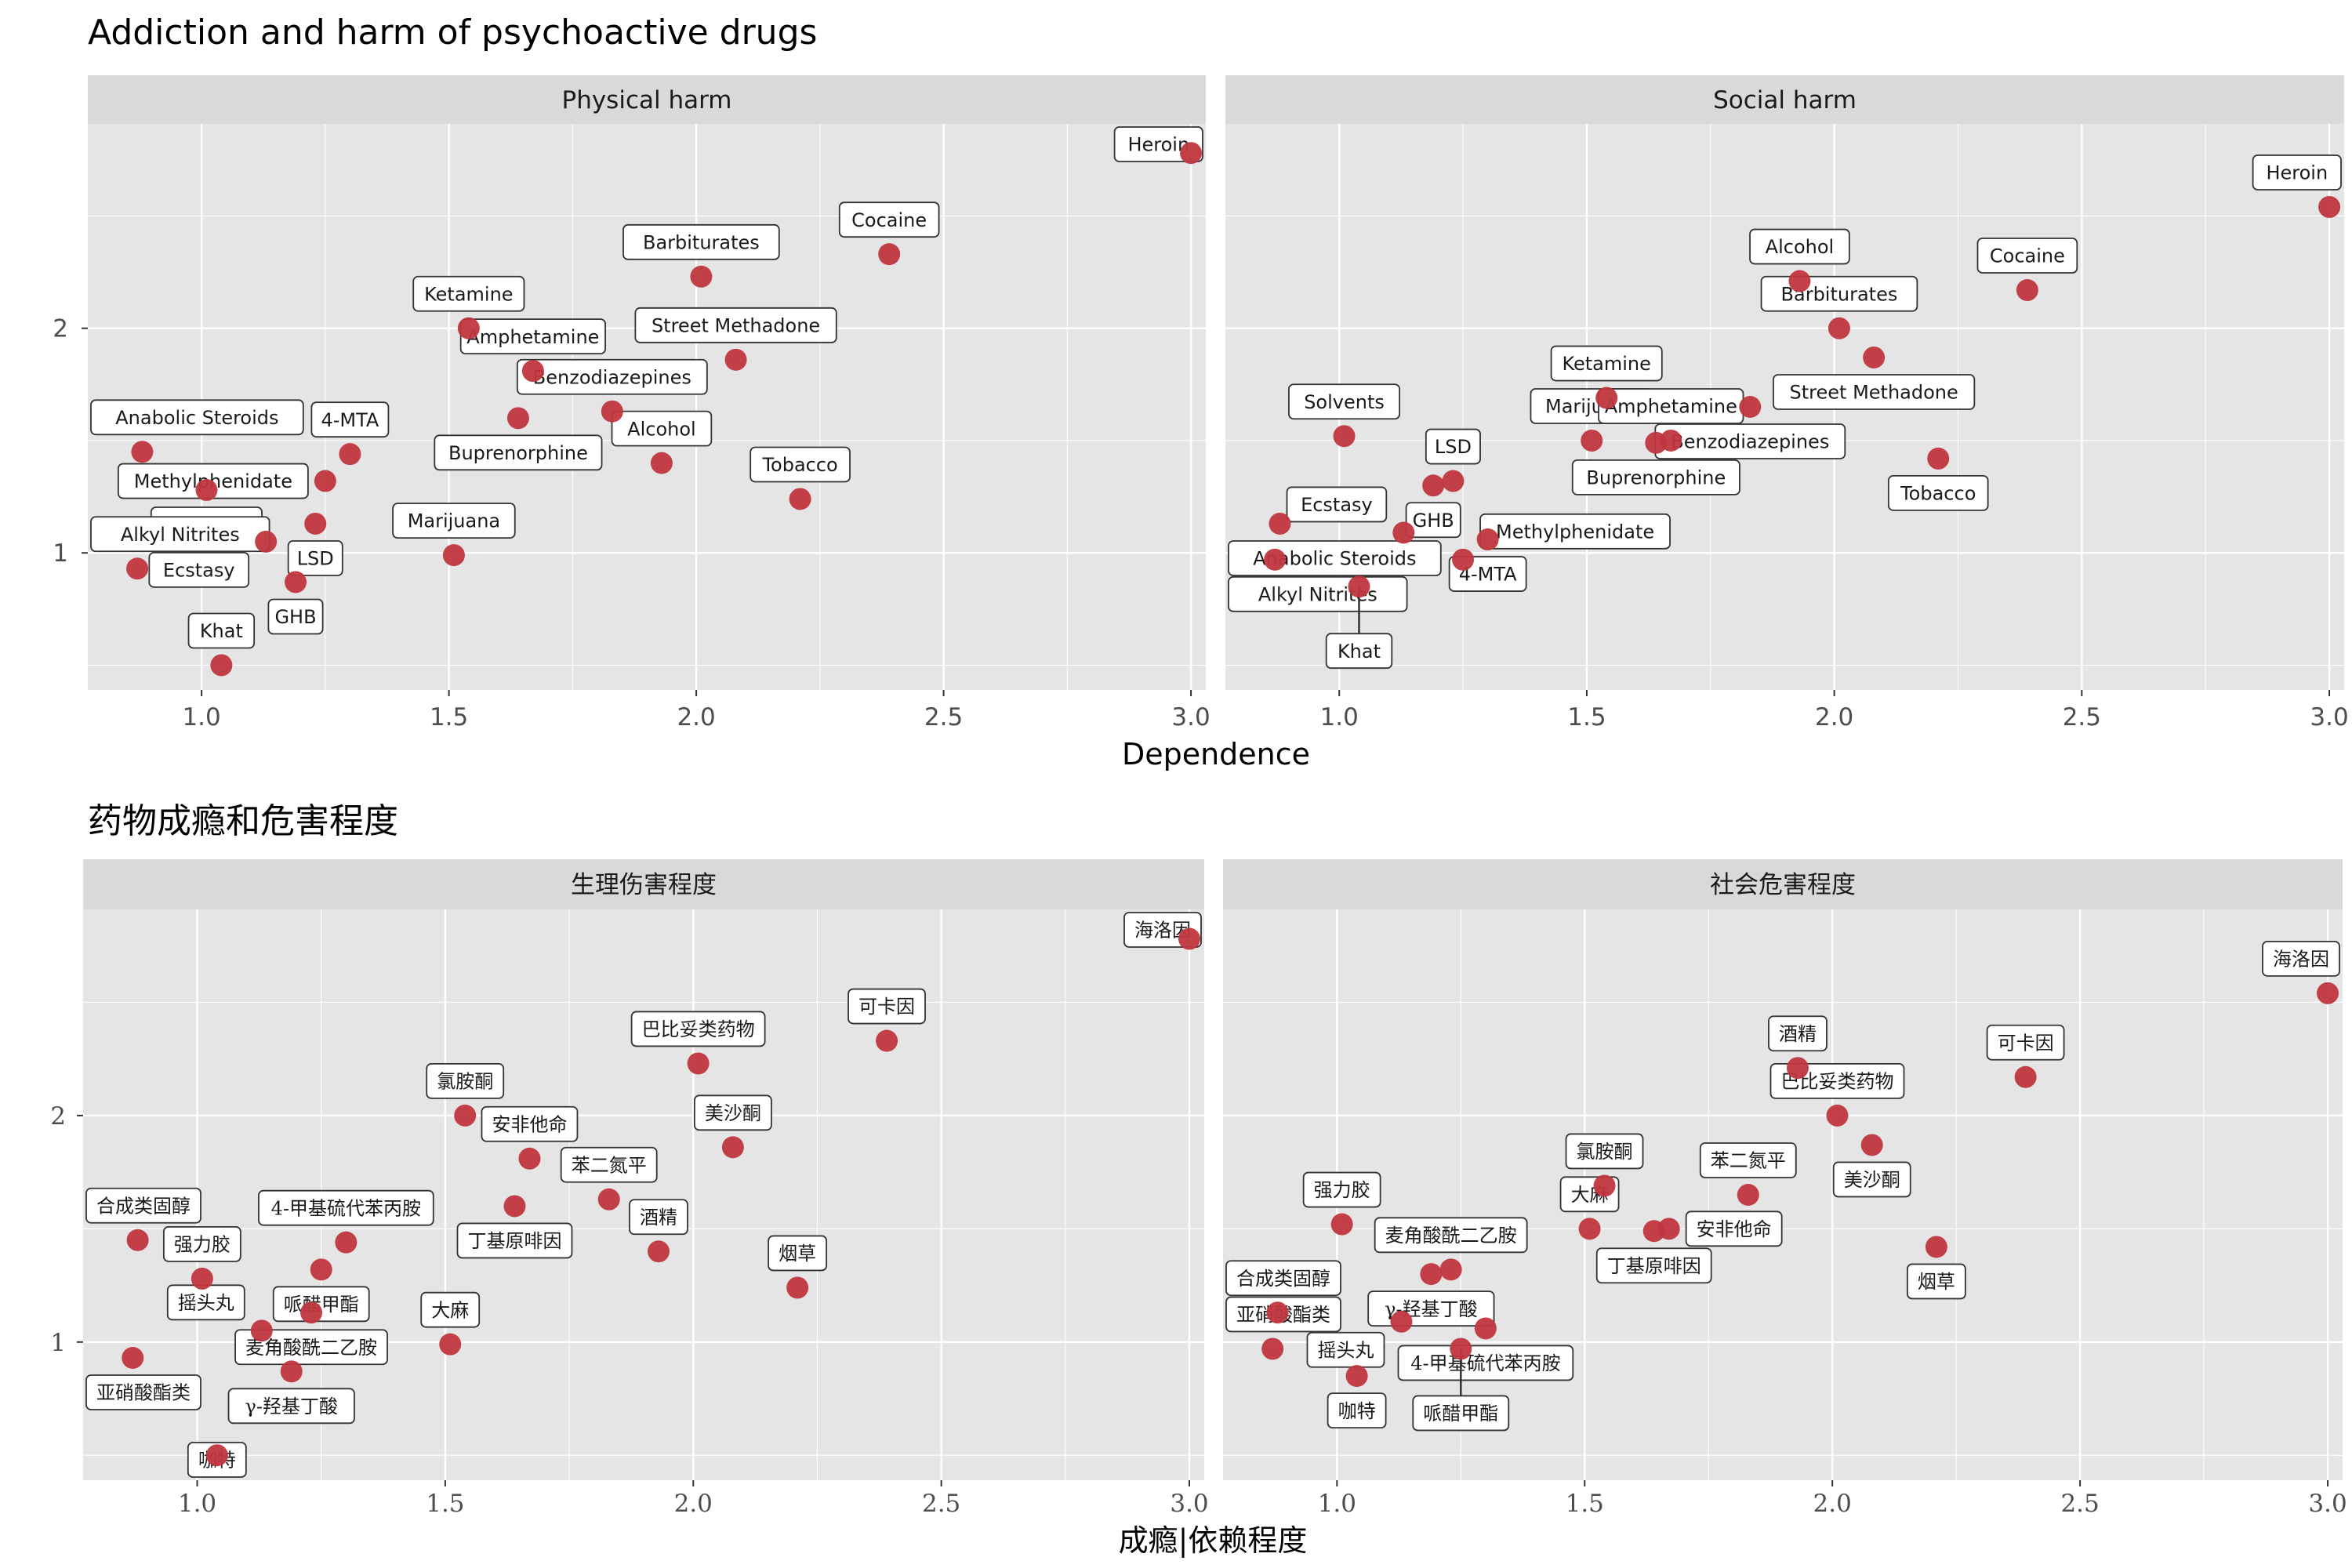 The image size is (2352, 1568). Describe the element at coordinates (350, 420) in the screenshot. I see `point-label: 4-MTA` at that location.